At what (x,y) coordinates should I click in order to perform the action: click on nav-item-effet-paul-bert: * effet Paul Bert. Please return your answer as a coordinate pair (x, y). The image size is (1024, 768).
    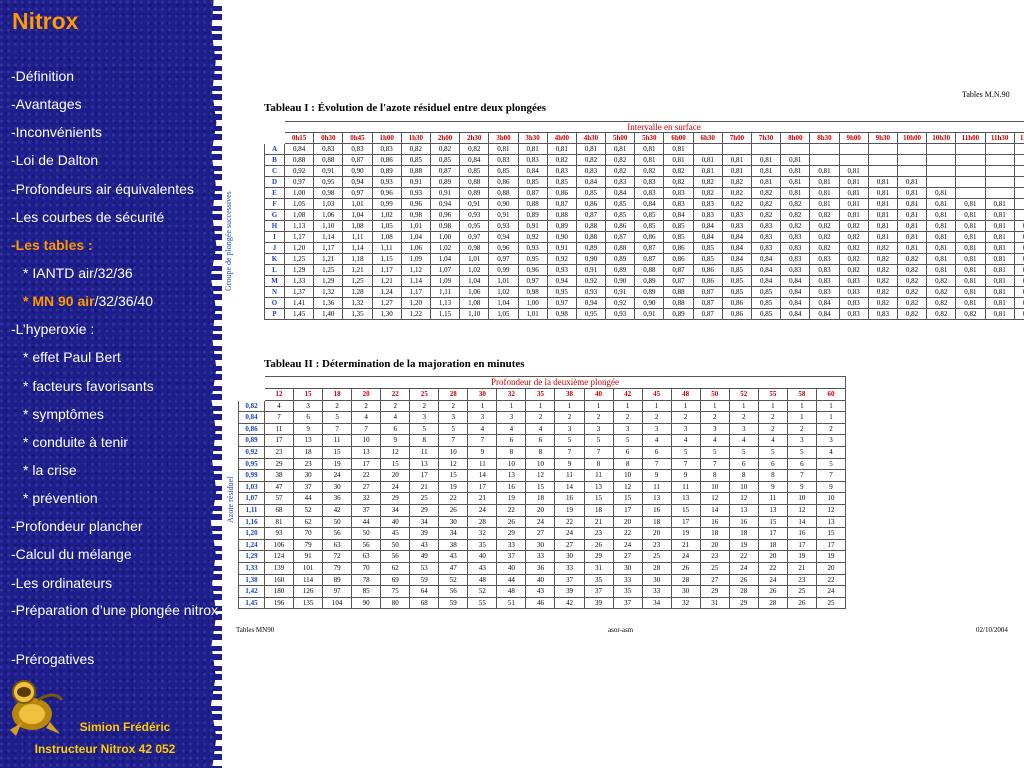
    Looking at the image, I should click on (72, 357).